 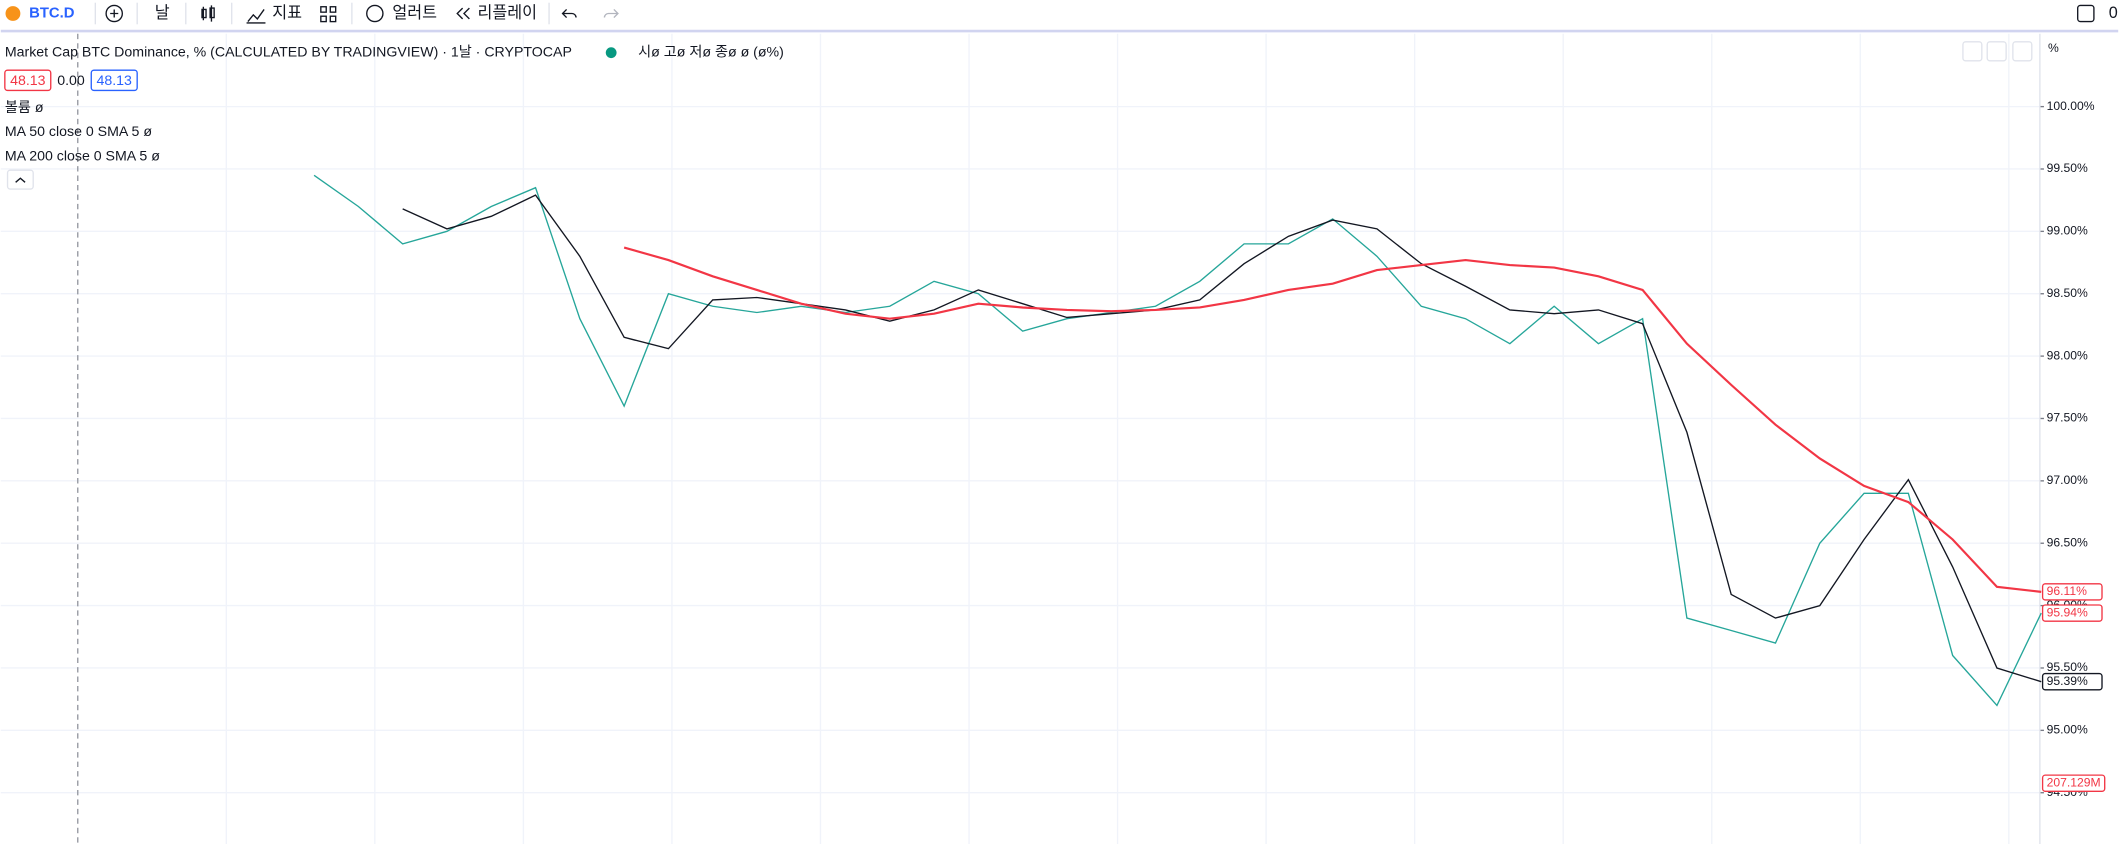 I want to click on ask-box, so click(x=114, y=80).